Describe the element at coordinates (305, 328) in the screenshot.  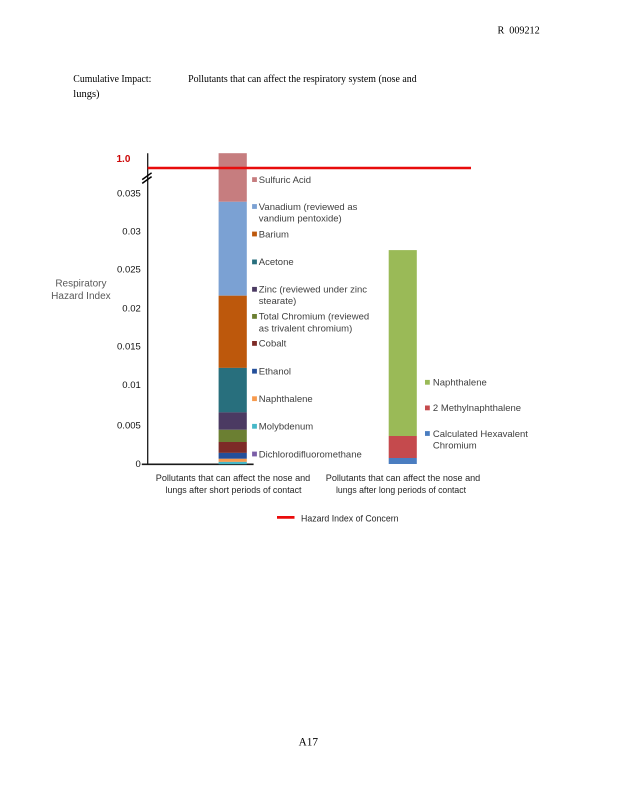
I see `svg-text: as trivalent chromium)` at that location.